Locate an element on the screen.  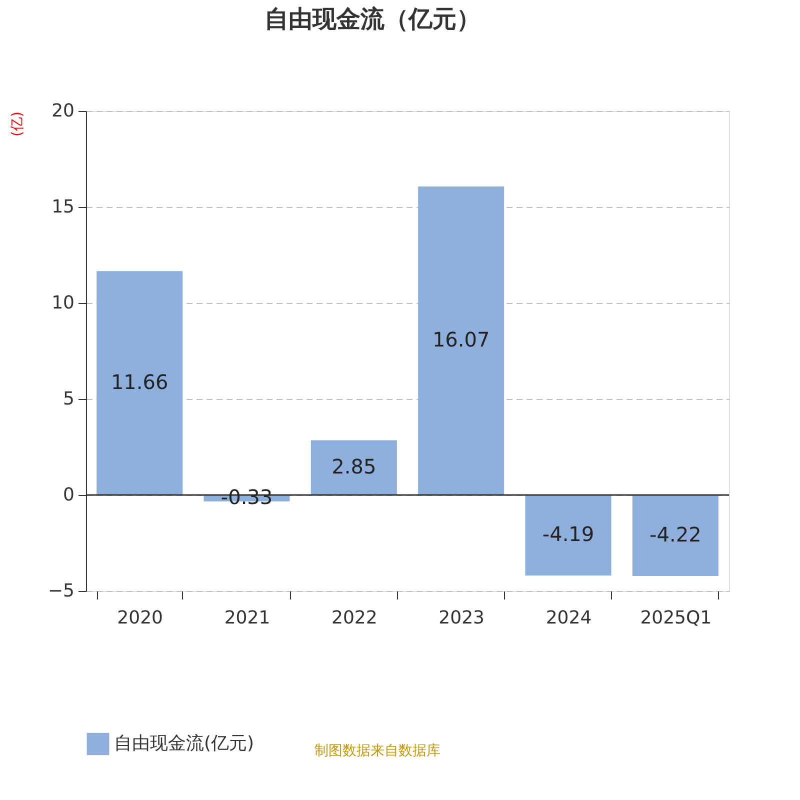
y-tick-label: 10 is located at coordinates (63, 303).